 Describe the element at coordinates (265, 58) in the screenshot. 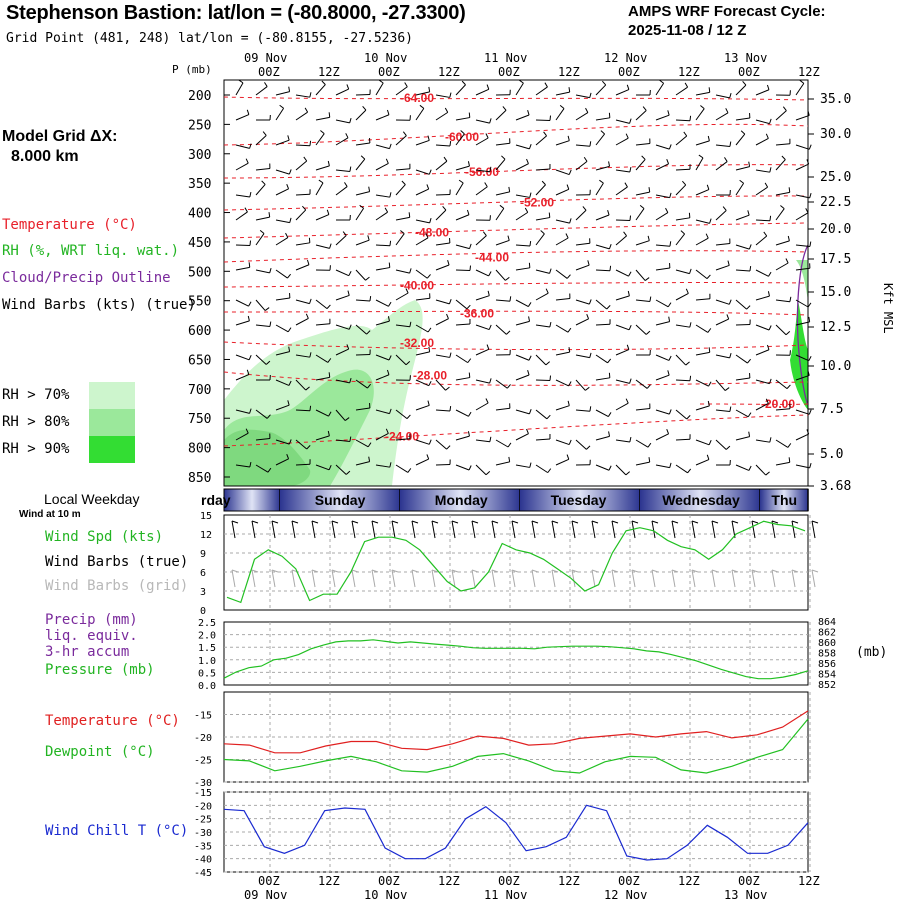

I see `top-date-label: 09 Nov` at that location.